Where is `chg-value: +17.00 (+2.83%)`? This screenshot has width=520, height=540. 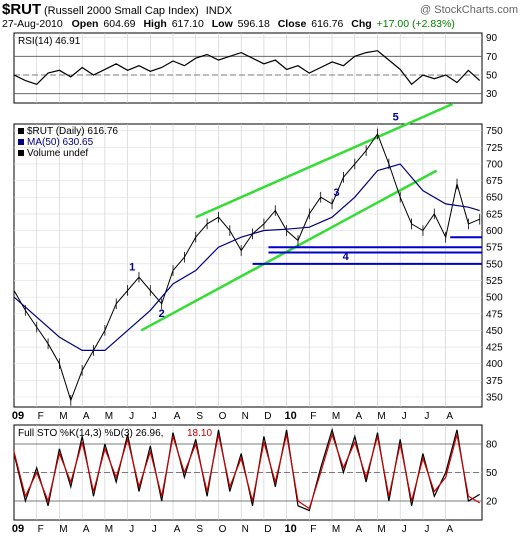
chg-value: +17.00 (+2.83%) is located at coordinates (416, 24).